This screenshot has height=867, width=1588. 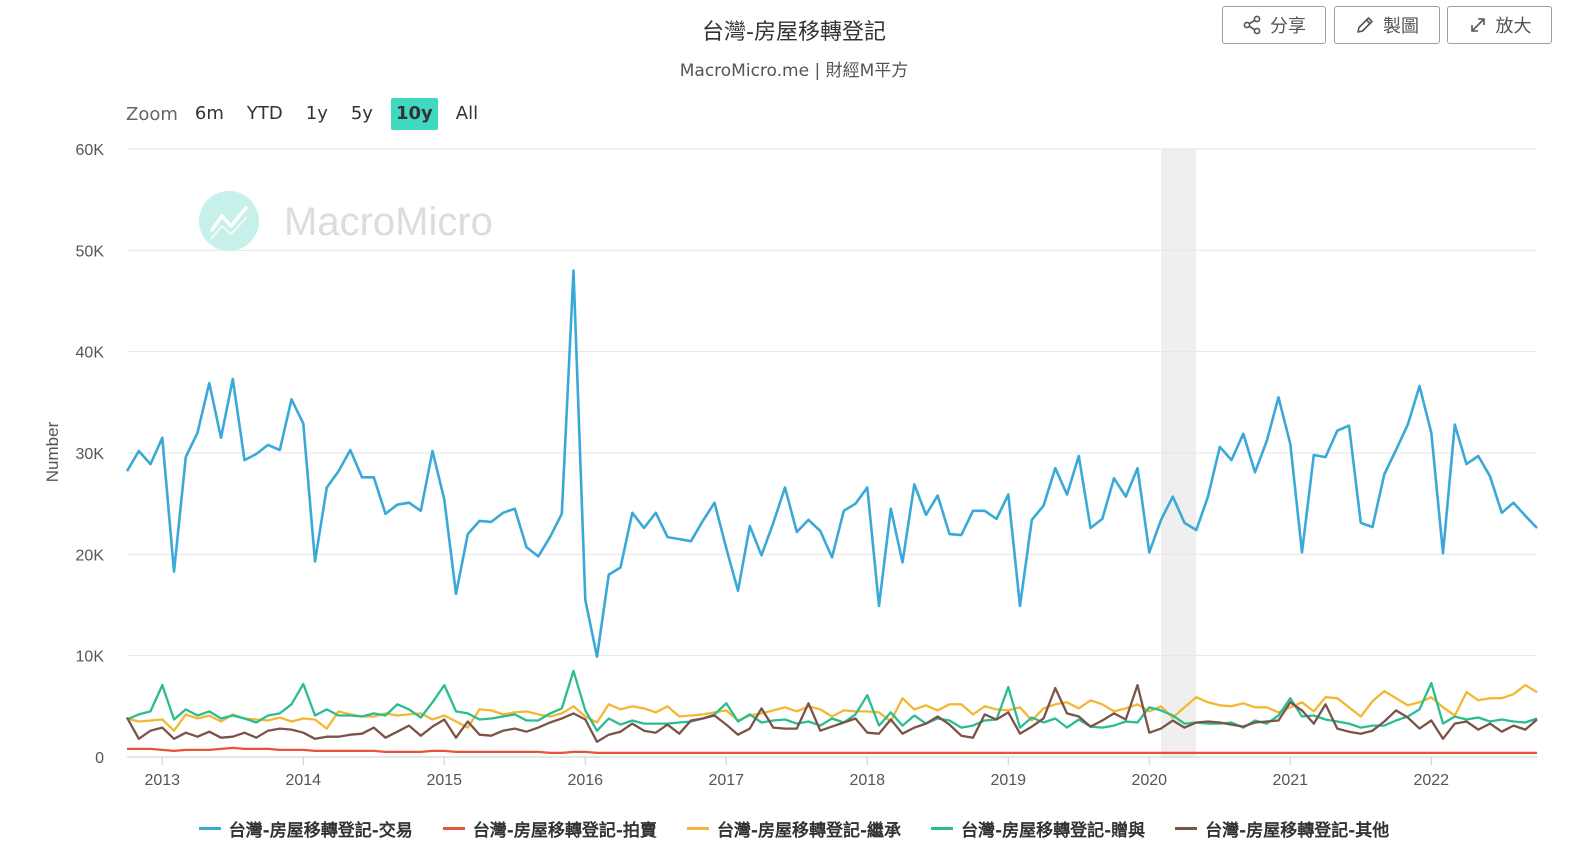 What do you see at coordinates (1290, 780) in the screenshot?
I see `x-tick-label: 2021` at bounding box center [1290, 780].